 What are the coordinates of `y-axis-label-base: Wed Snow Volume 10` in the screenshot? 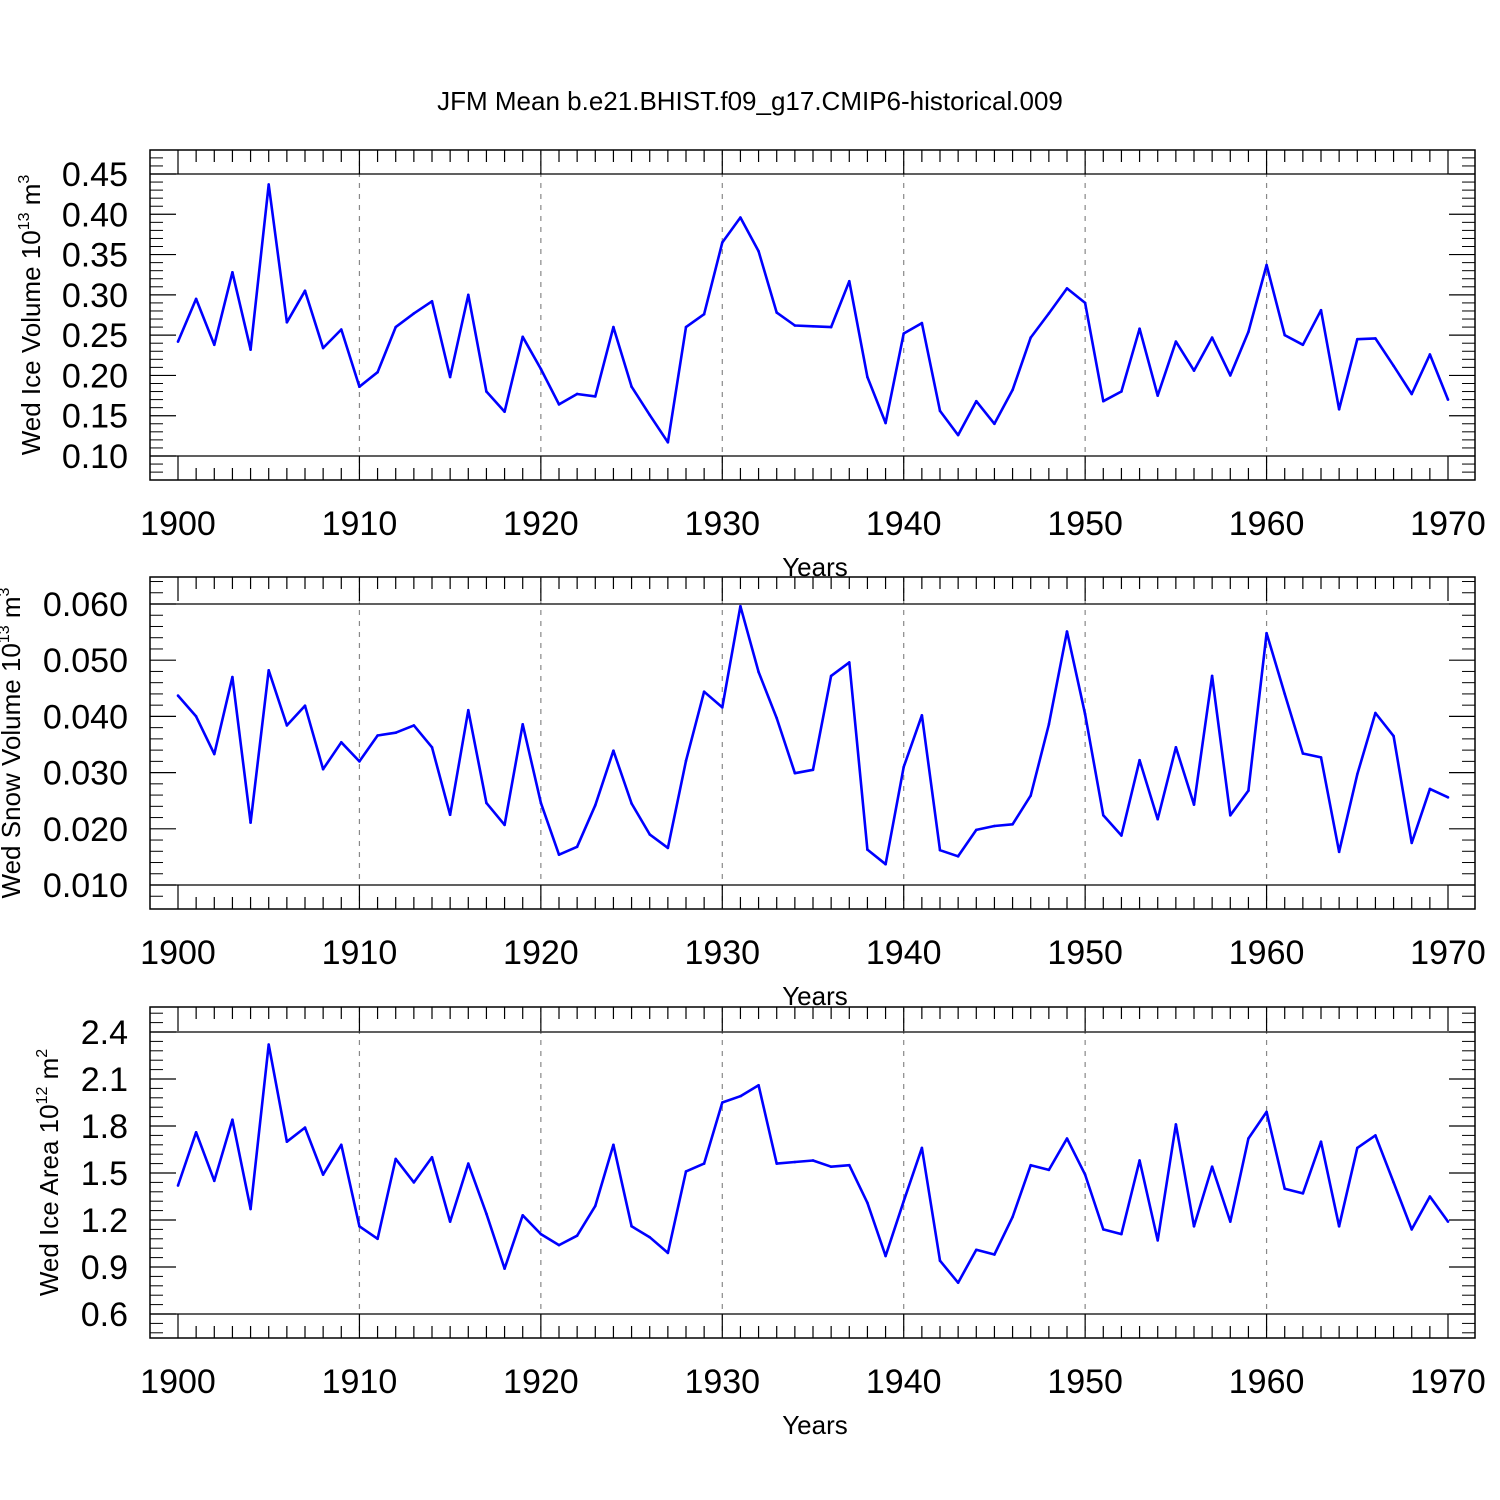 It's located at (13, 770).